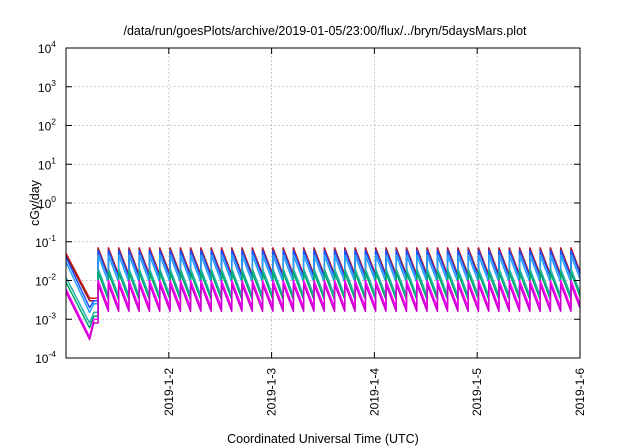 This screenshot has width=640, height=448. What do you see at coordinates (580, 392) in the screenshot?
I see `x-tick-label: 2019-1-6` at bounding box center [580, 392].